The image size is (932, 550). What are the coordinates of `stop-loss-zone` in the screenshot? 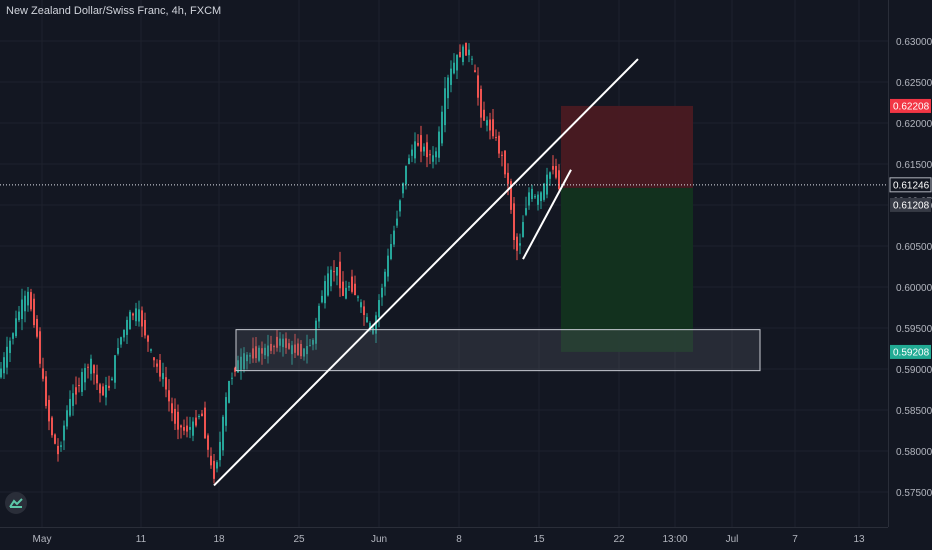 It's located at (627, 146).